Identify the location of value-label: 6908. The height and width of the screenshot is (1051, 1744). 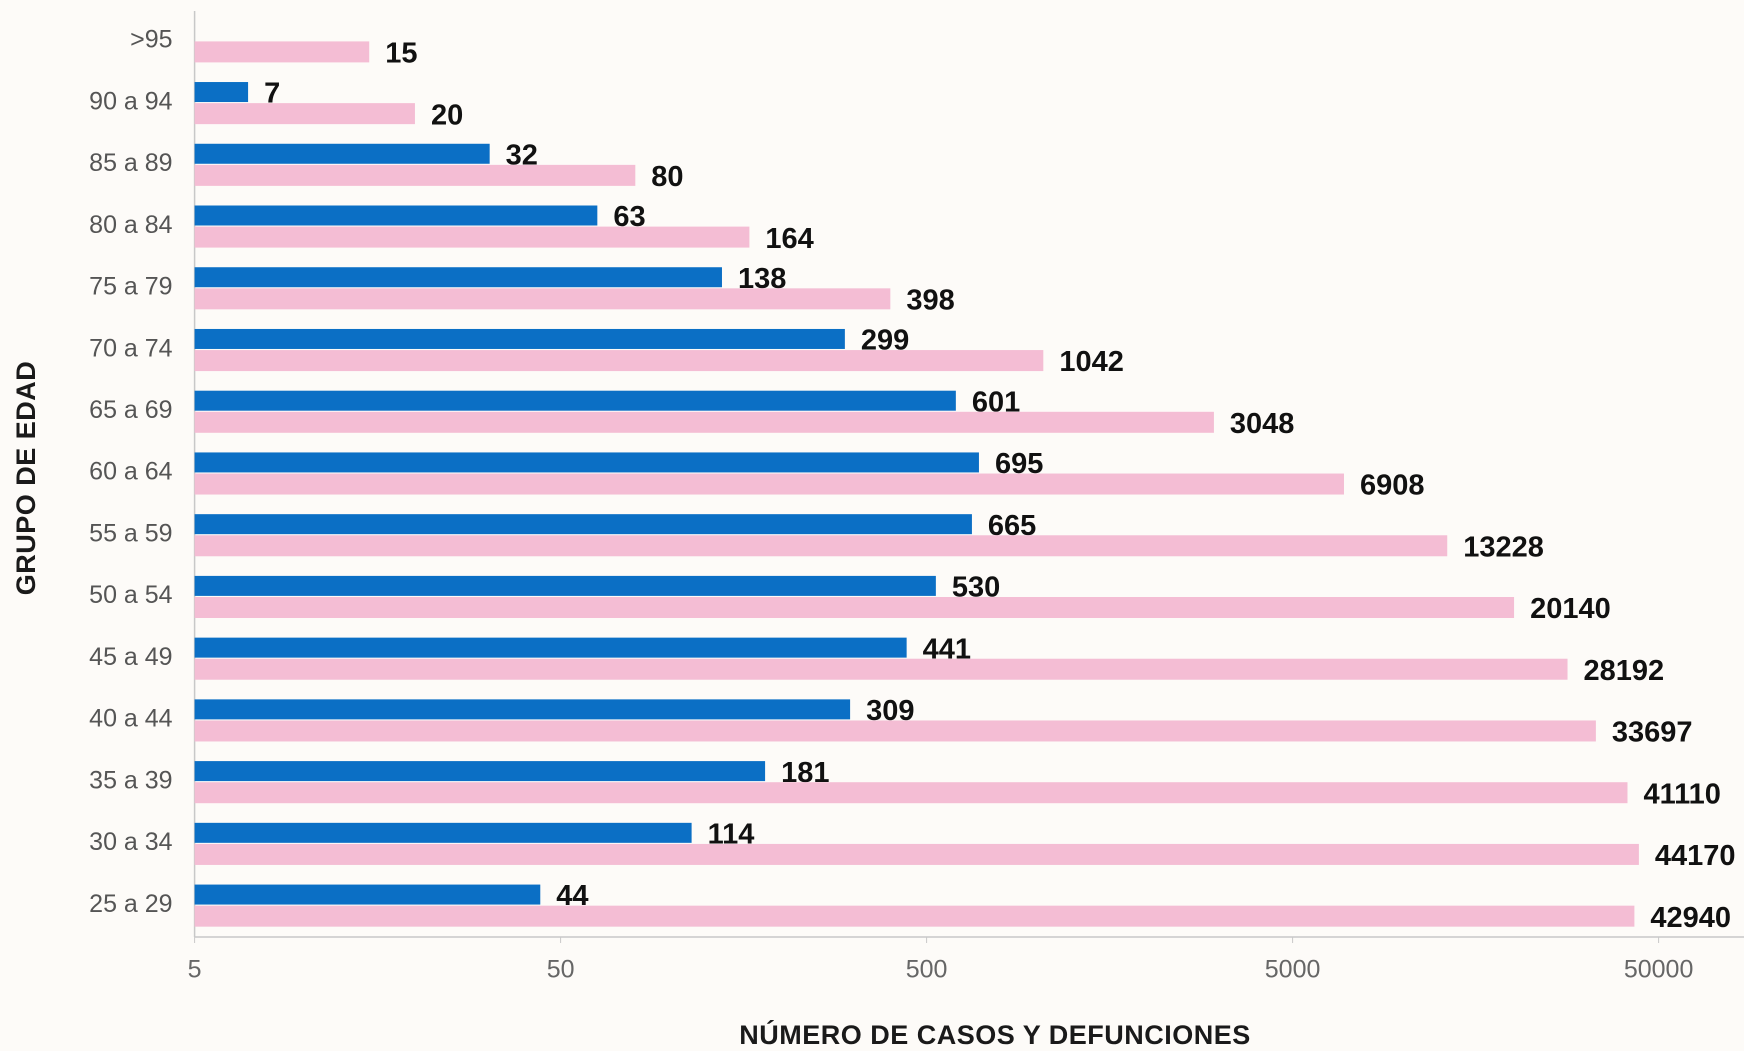
(1392, 486).